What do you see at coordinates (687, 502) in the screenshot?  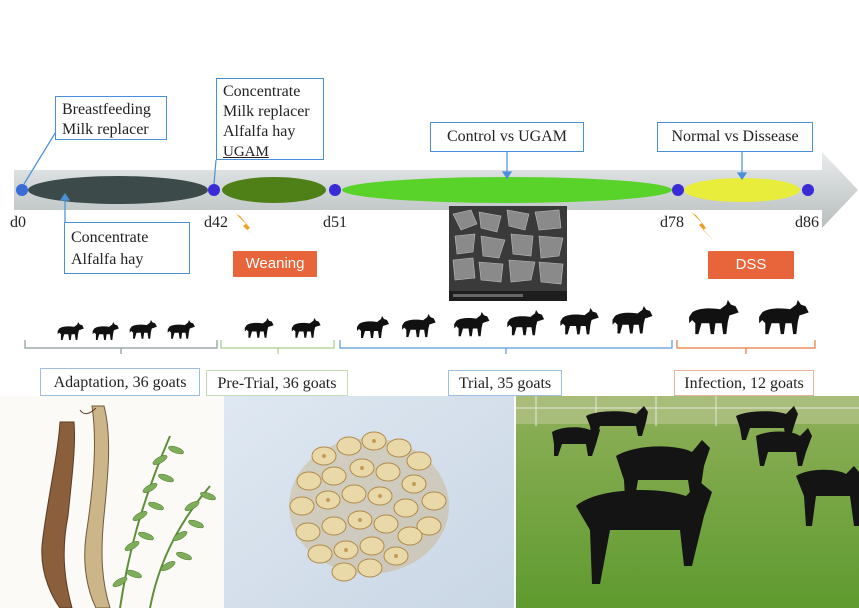 I see `goats-field-photo` at bounding box center [687, 502].